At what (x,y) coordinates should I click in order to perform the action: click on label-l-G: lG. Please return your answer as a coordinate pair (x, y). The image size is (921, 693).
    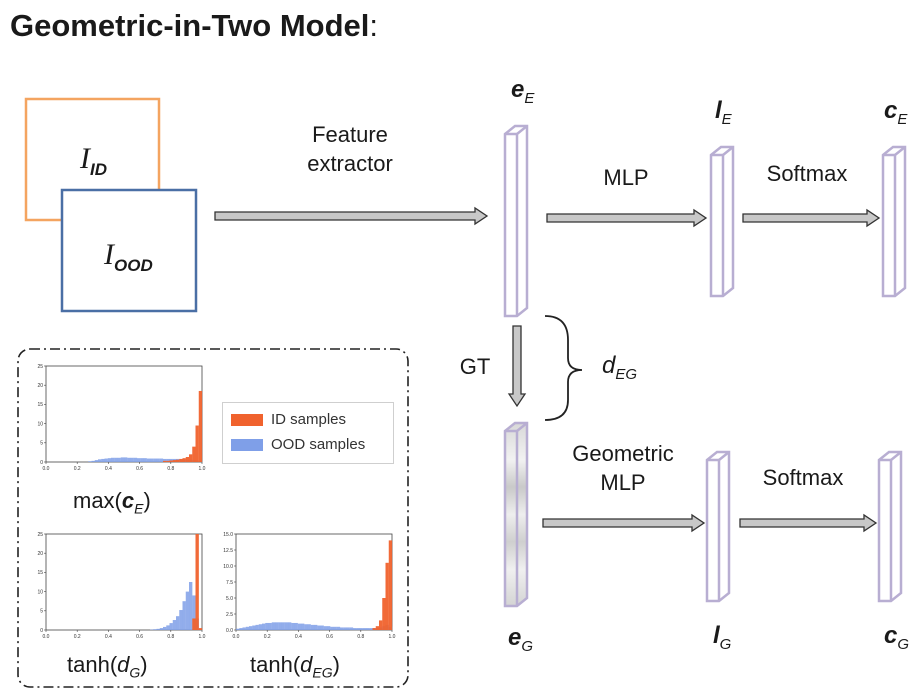
    Looking at the image, I should click on (722, 637).